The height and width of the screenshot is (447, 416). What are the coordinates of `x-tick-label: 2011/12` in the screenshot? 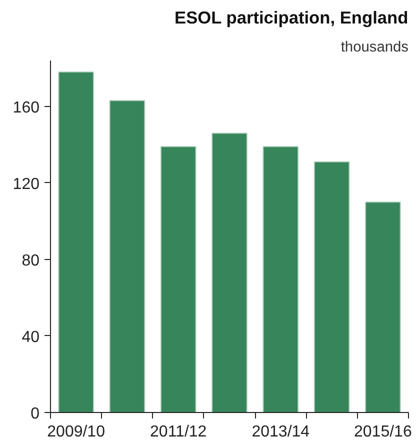 It's located at (178, 432).